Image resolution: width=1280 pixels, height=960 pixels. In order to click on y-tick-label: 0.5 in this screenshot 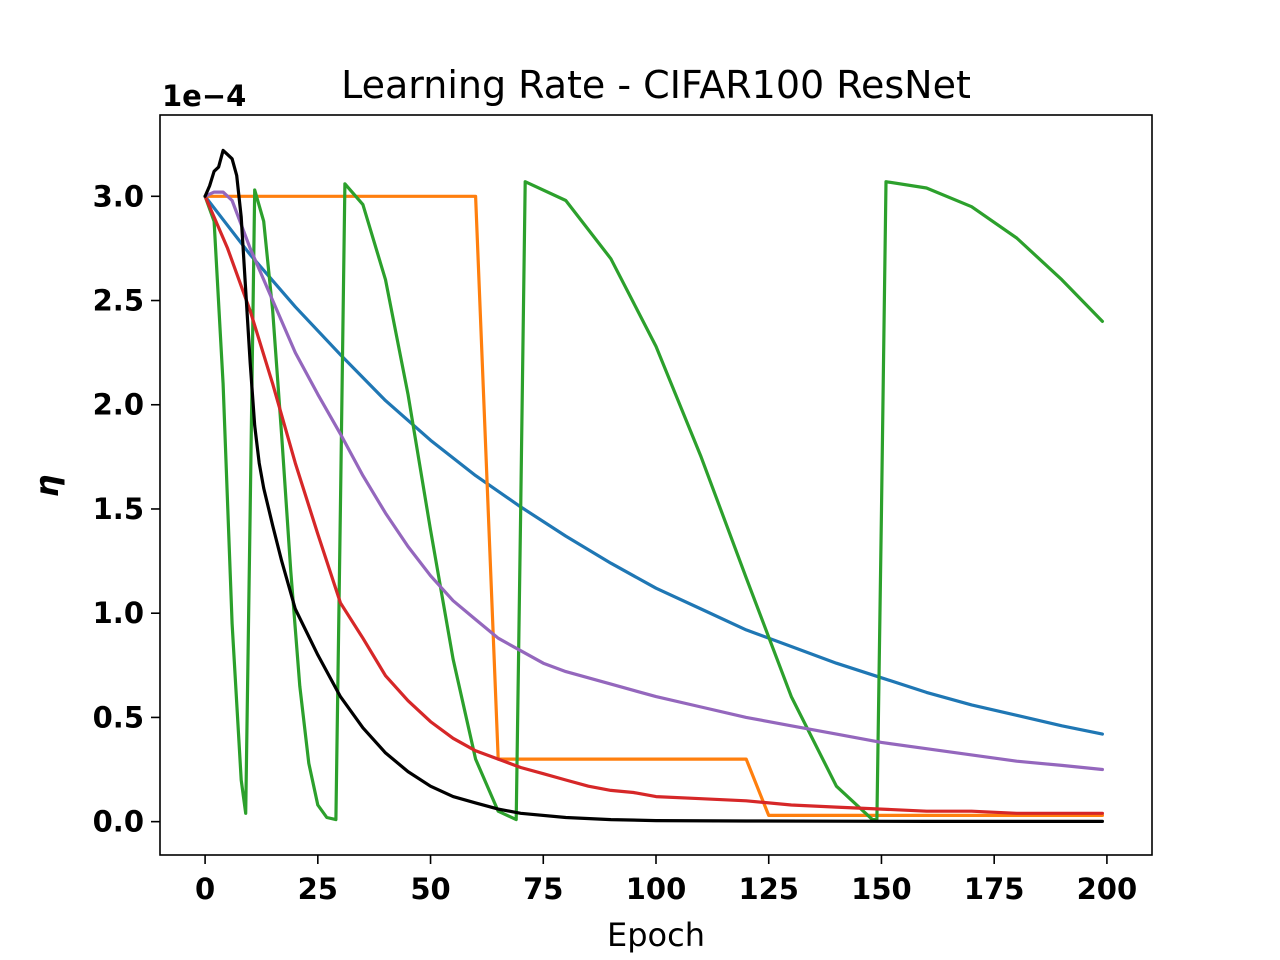, I will do `click(118, 717)`.